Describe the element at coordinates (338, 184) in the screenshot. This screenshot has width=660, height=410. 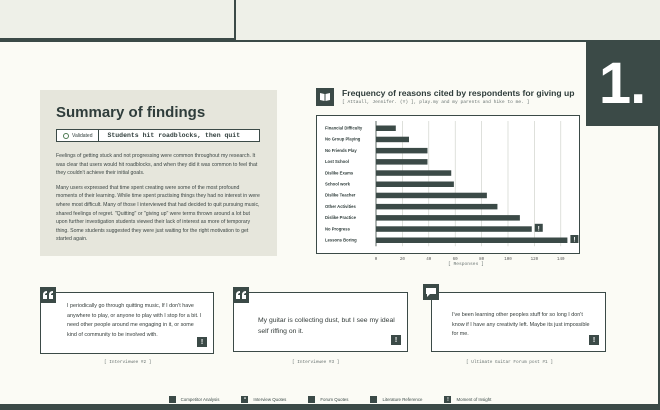
I see `category-label: School work` at that location.